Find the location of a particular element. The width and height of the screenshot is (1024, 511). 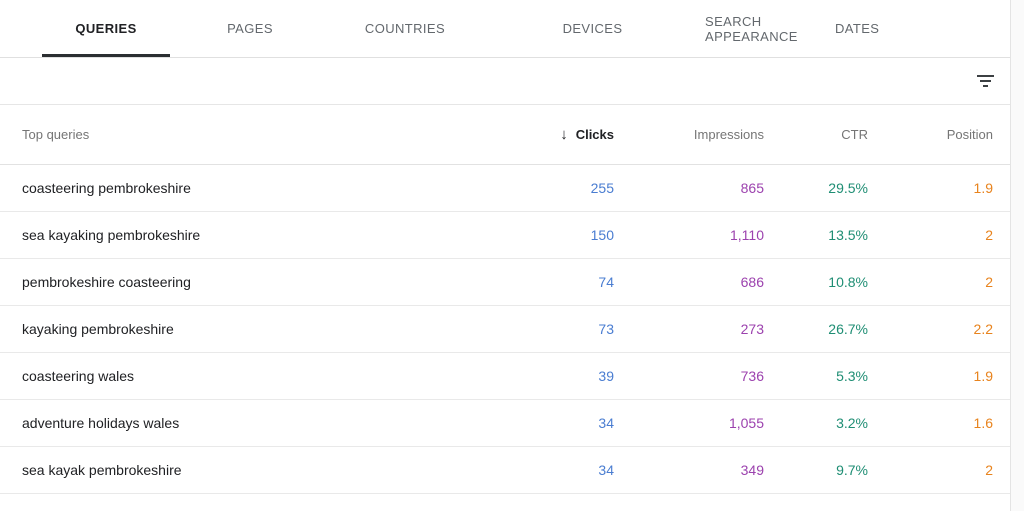

dimension-tab: PAGES is located at coordinates (250, 28).